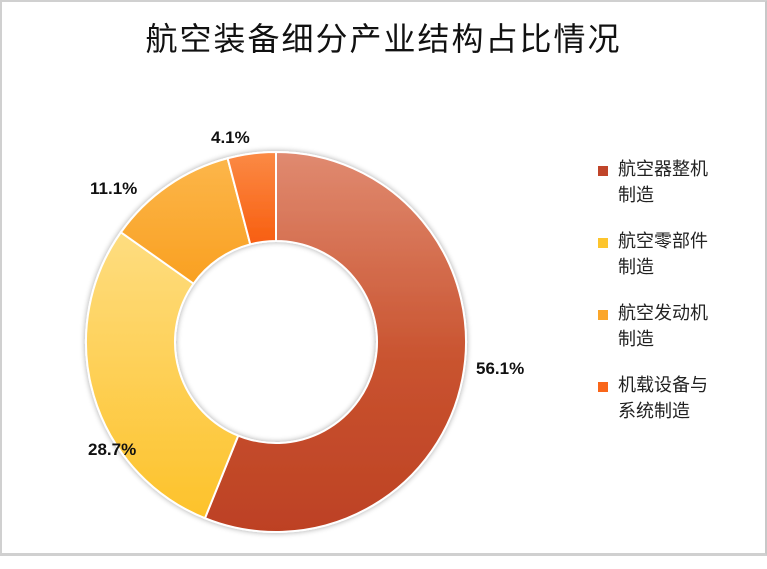 The image size is (767, 569). I want to click on data-label-engines: 11.1%, so click(114, 188).